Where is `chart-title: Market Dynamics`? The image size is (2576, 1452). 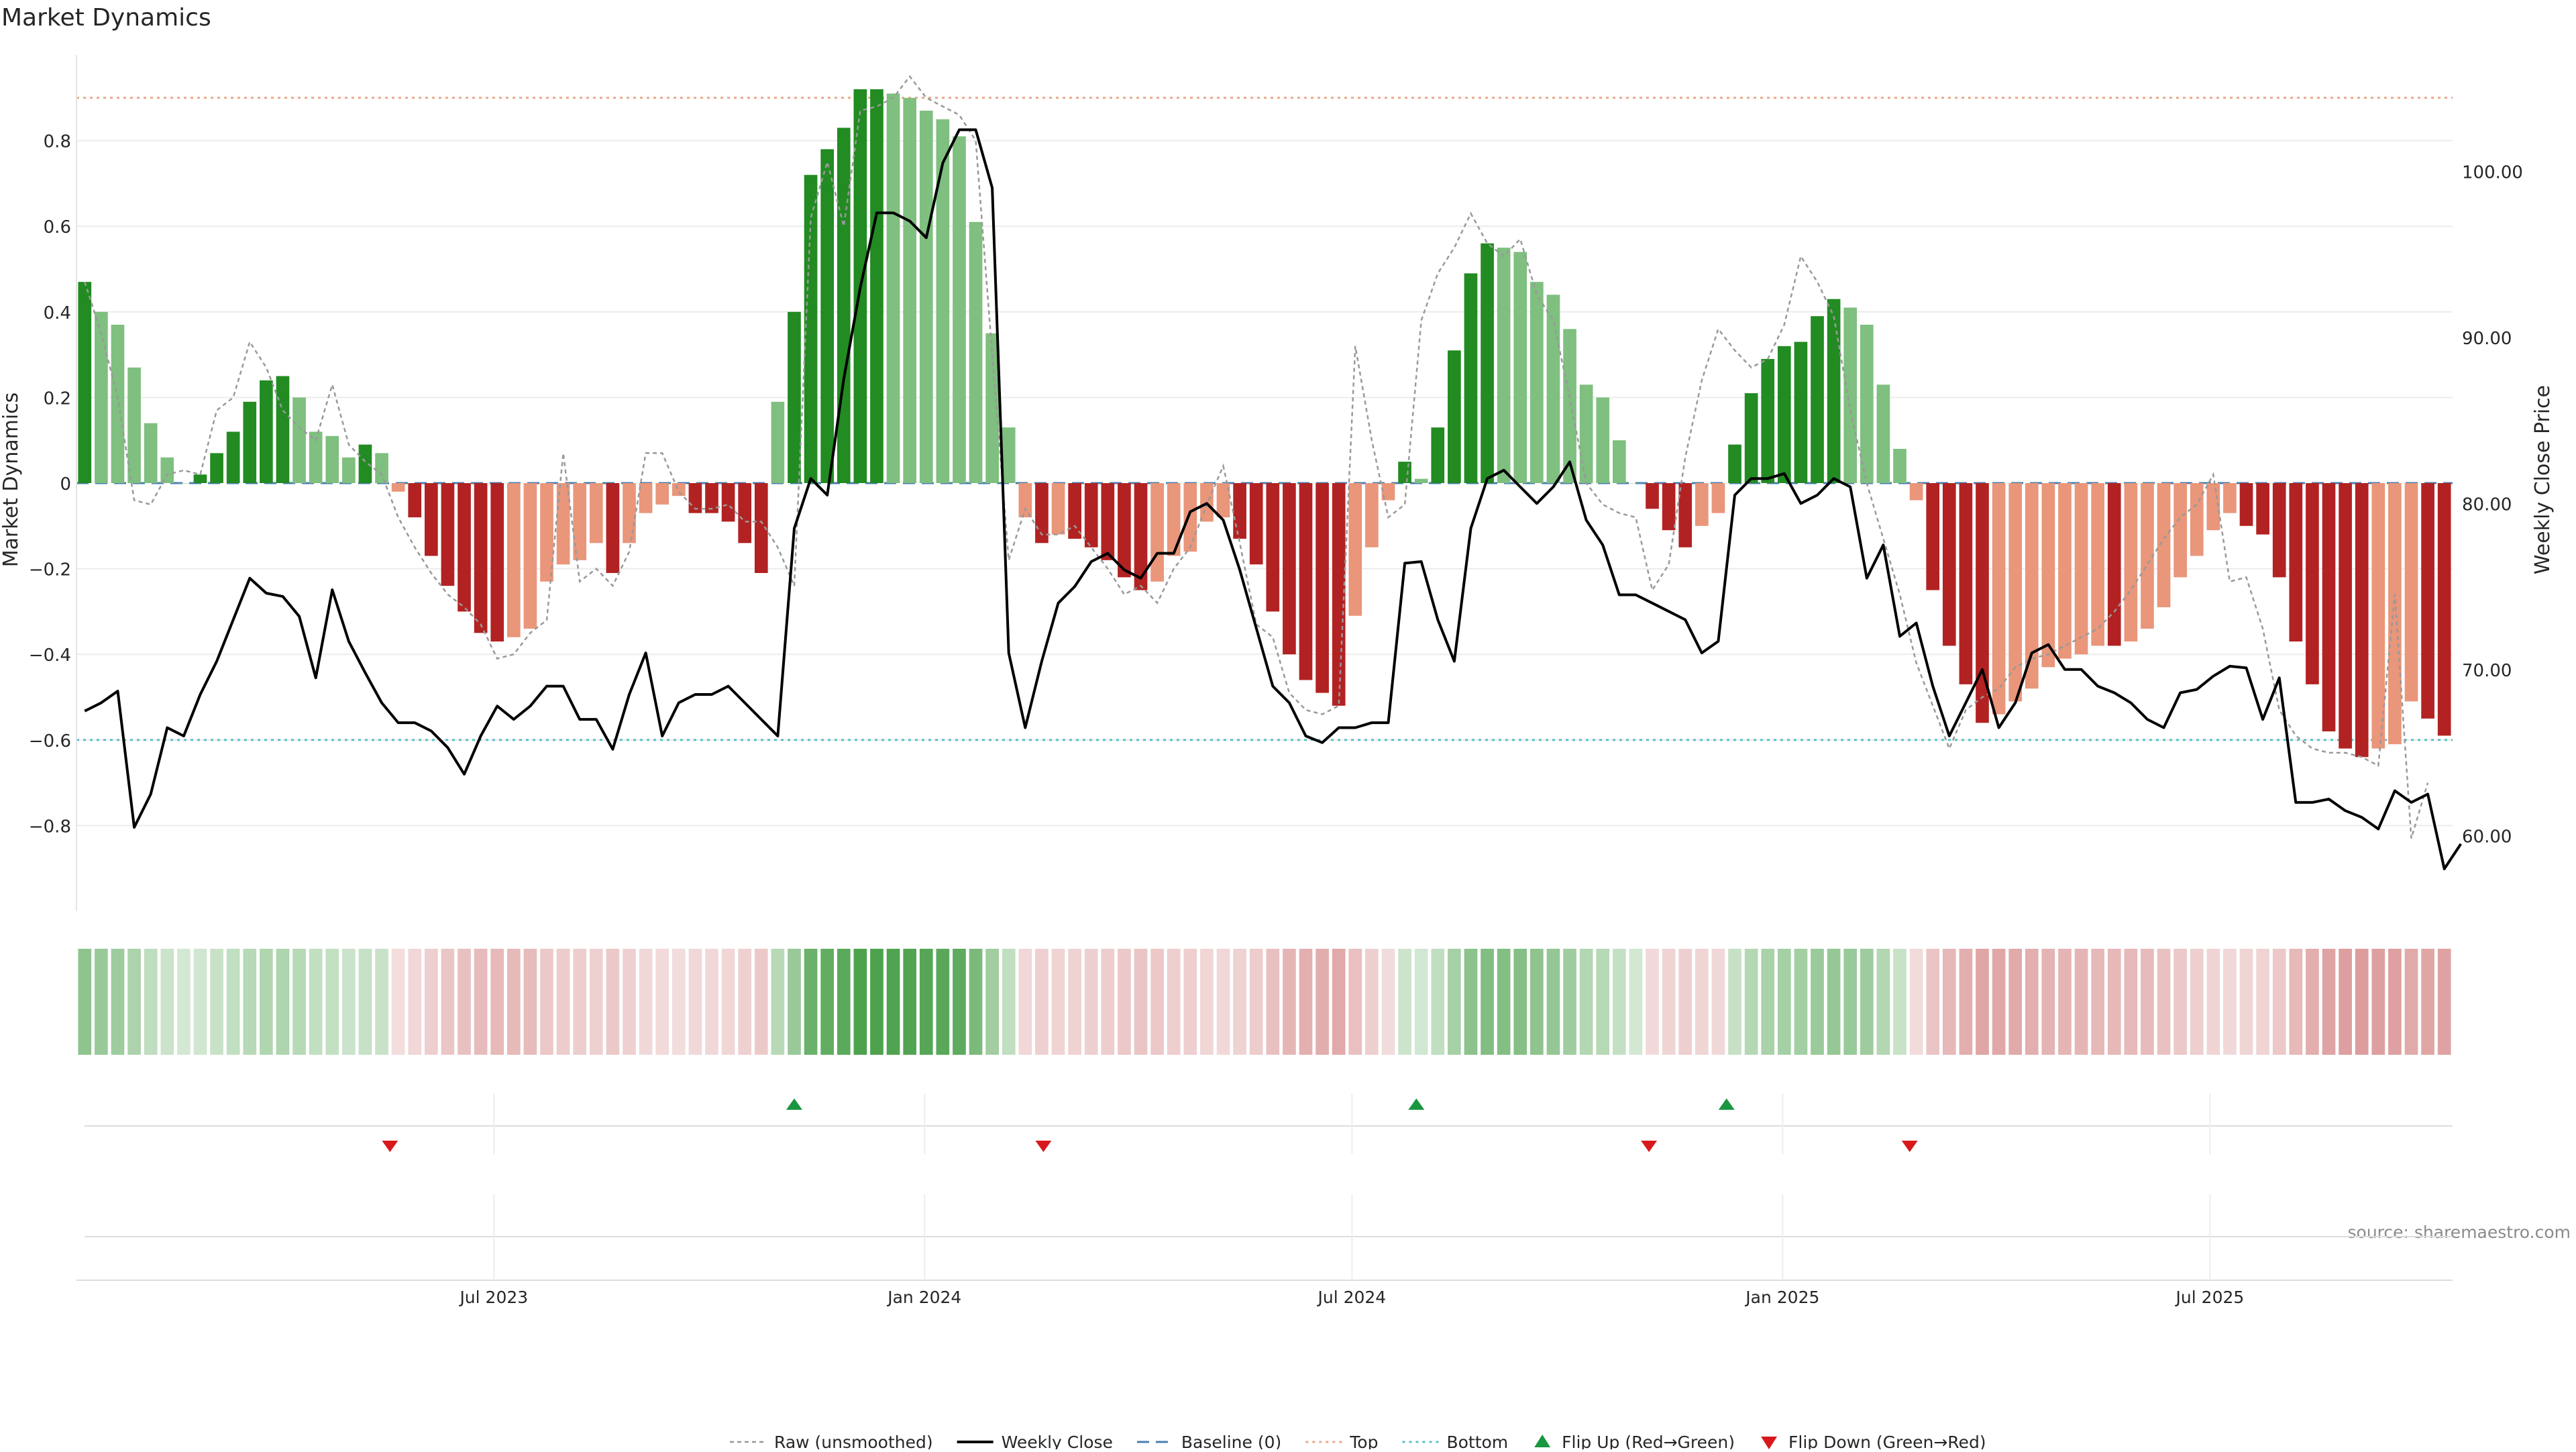
chart-title: Market Dynamics is located at coordinates (106, 18).